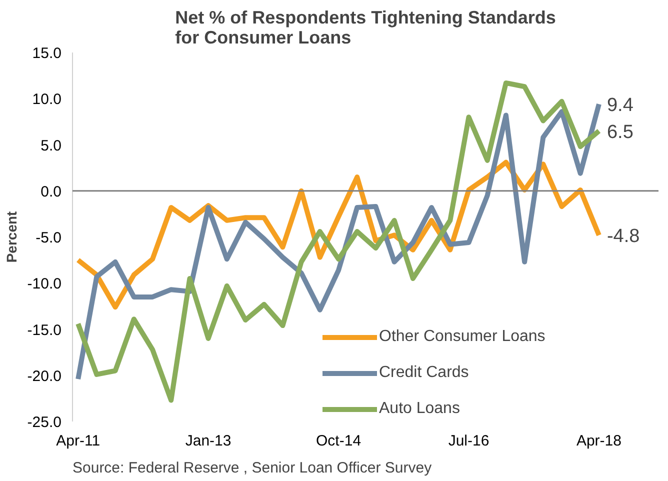 The image size is (668, 481). Describe the element at coordinates (424, 373) in the screenshot. I see `legend-label: Credit Cards` at that location.